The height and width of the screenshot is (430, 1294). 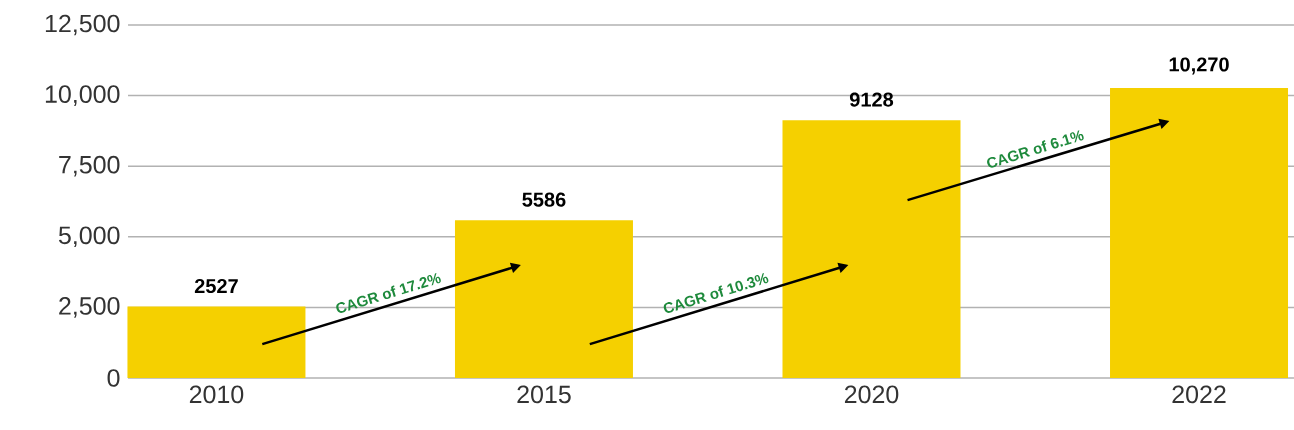 I want to click on y-tick-label: 12,500, so click(x=82, y=25).